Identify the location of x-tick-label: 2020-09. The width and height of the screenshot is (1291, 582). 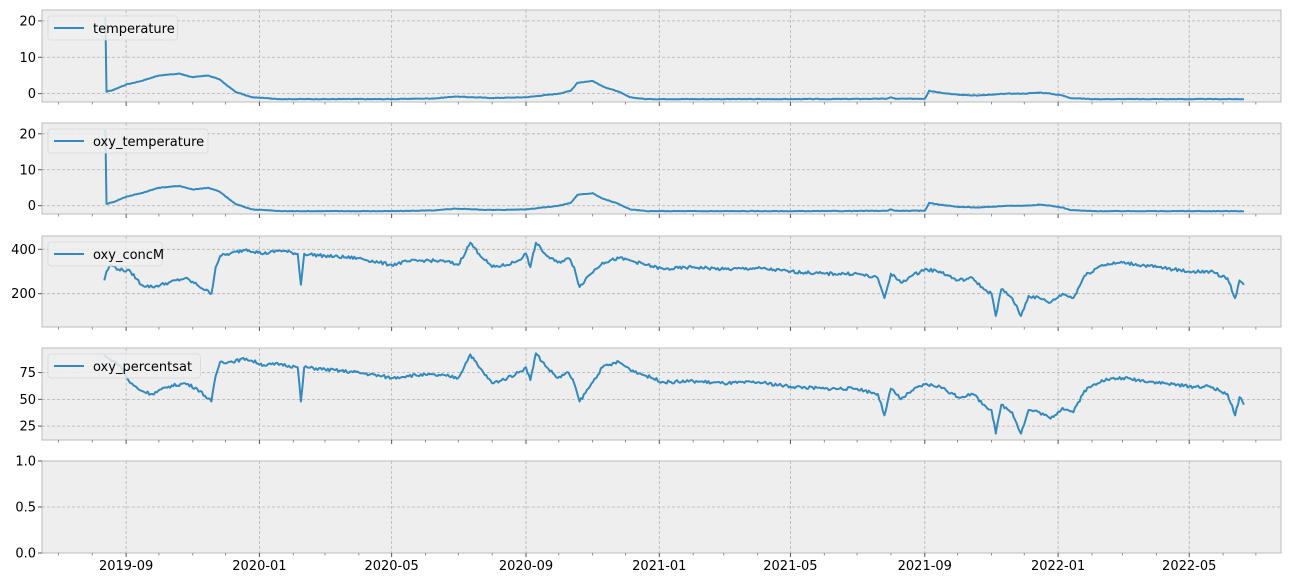
(526, 566).